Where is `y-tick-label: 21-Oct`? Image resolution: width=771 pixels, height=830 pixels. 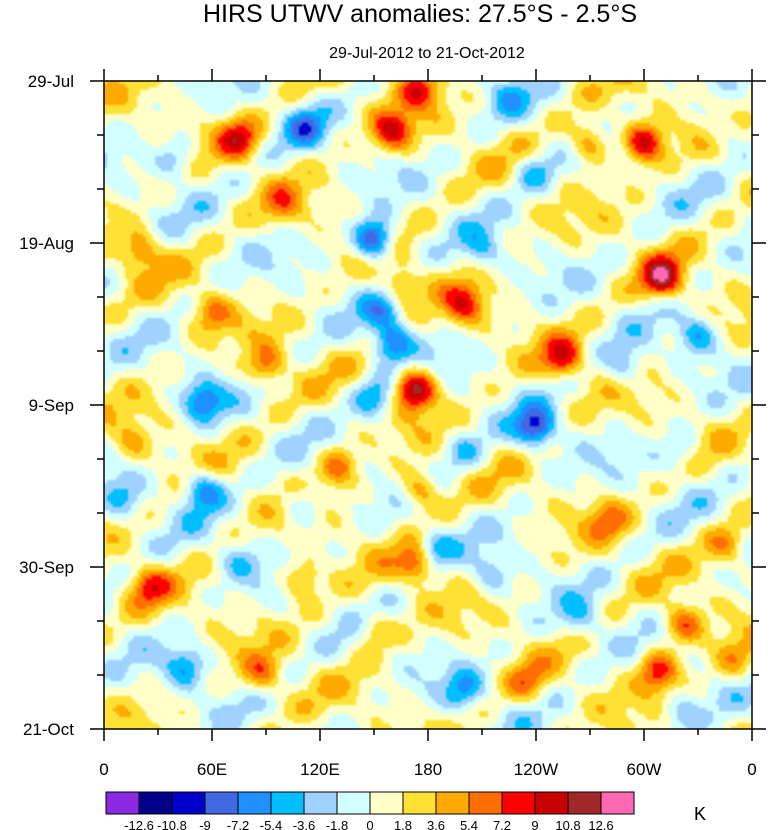 y-tick-label: 21-Oct is located at coordinates (48, 729).